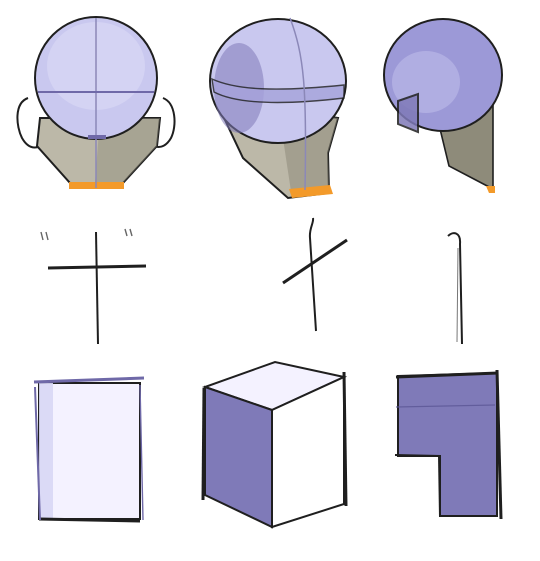  What do you see at coordinates (46, 451) in the screenshot?
I see `front-box-shading` at bounding box center [46, 451].